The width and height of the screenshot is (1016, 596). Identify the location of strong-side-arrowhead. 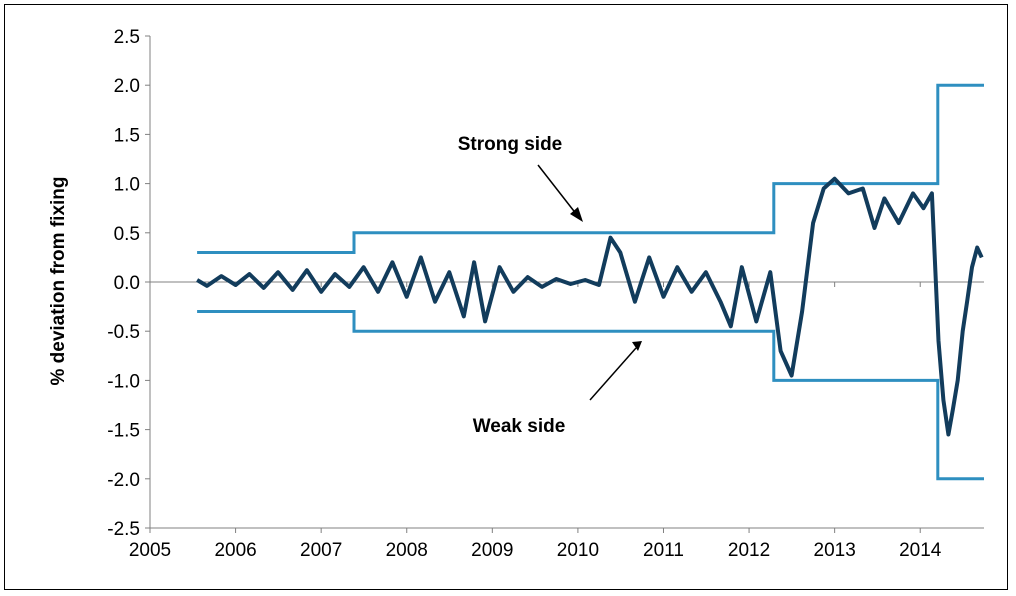
(576, 214).